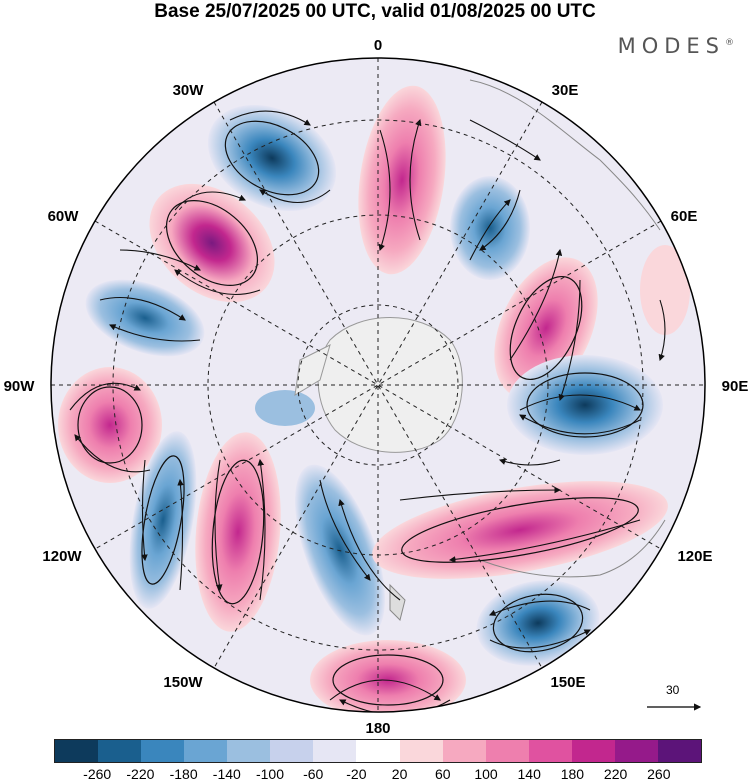 This screenshot has height=783, width=750. I want to click on colorbar-tick-label: 180, so click(572, 774).